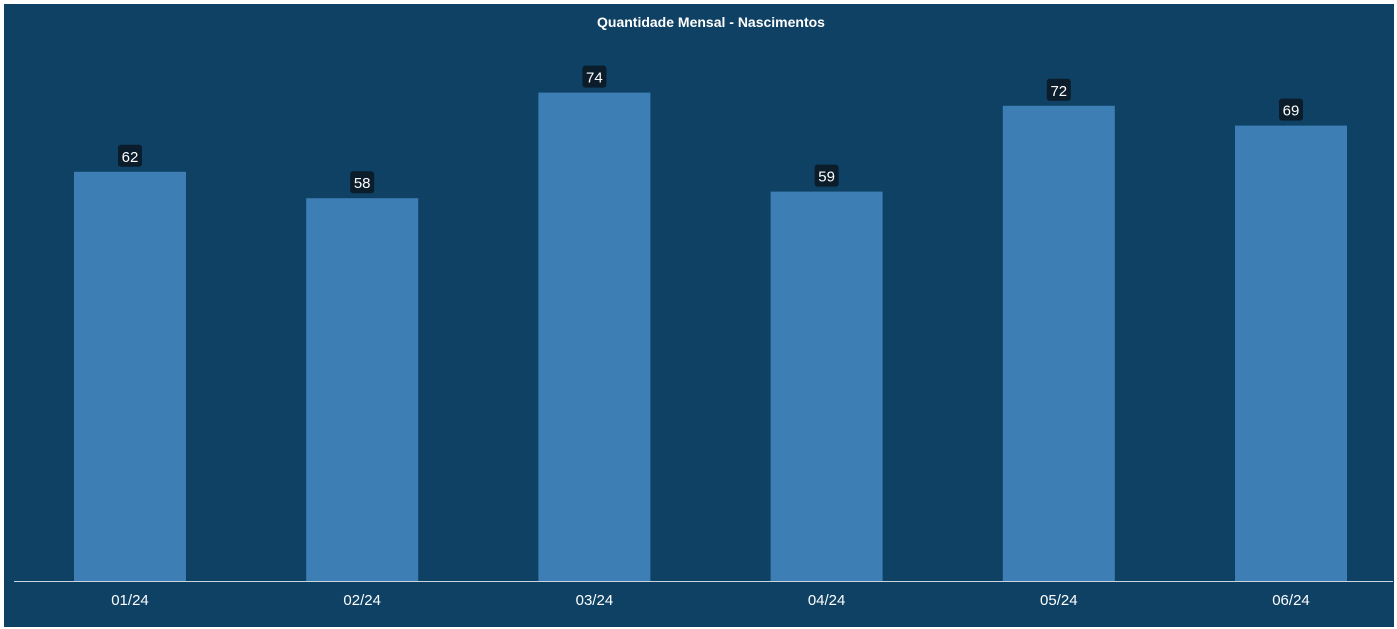 The image size is (1397, 629). Describe the element at coordinates (130, 600) in the screenshot. I see `x-tick-label: 01/24` at that location.